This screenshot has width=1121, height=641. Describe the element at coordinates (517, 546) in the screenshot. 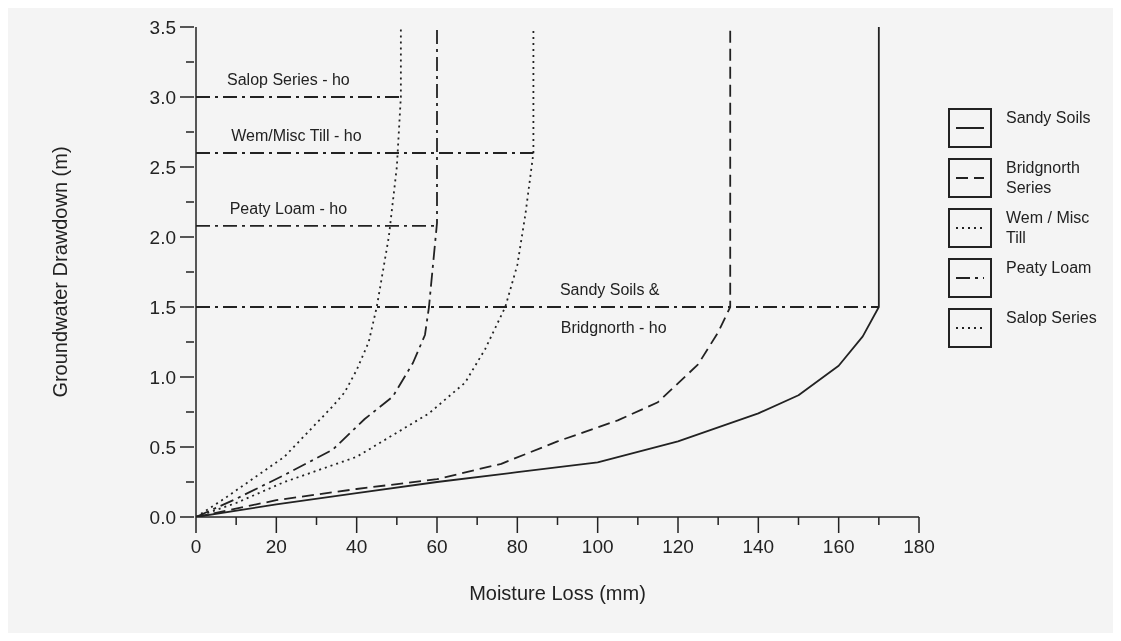

I see `x-tick-label: 80` at that location.